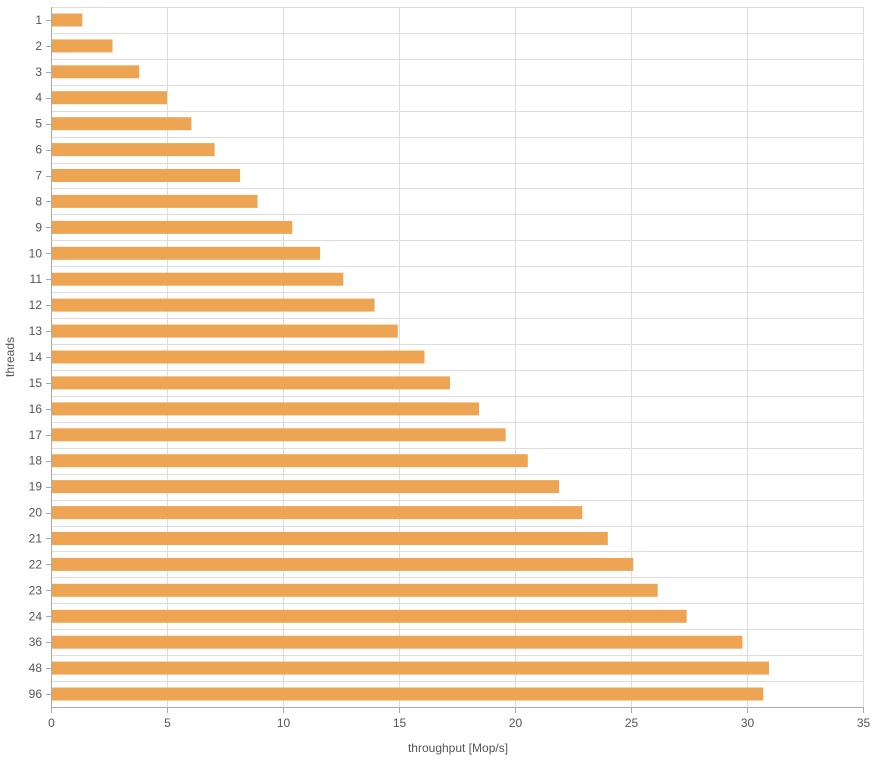 The image size is (874, 760). What do you see at coordinates (36, 435) in the screenshot?
I see `y-tick-label: 17` at bounding box center [36, 435].